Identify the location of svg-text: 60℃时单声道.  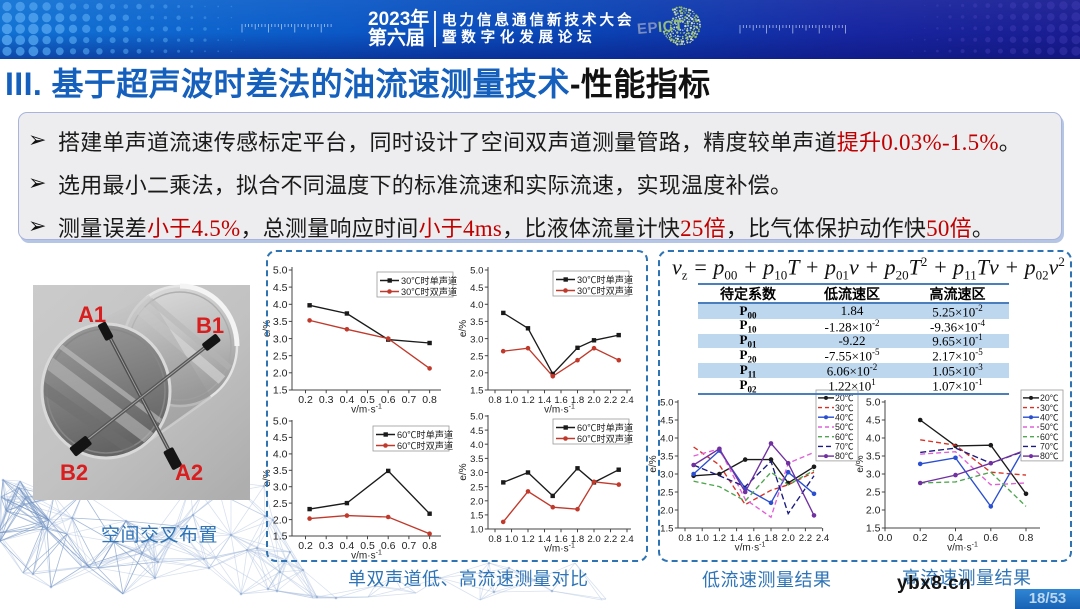
(605, 427).